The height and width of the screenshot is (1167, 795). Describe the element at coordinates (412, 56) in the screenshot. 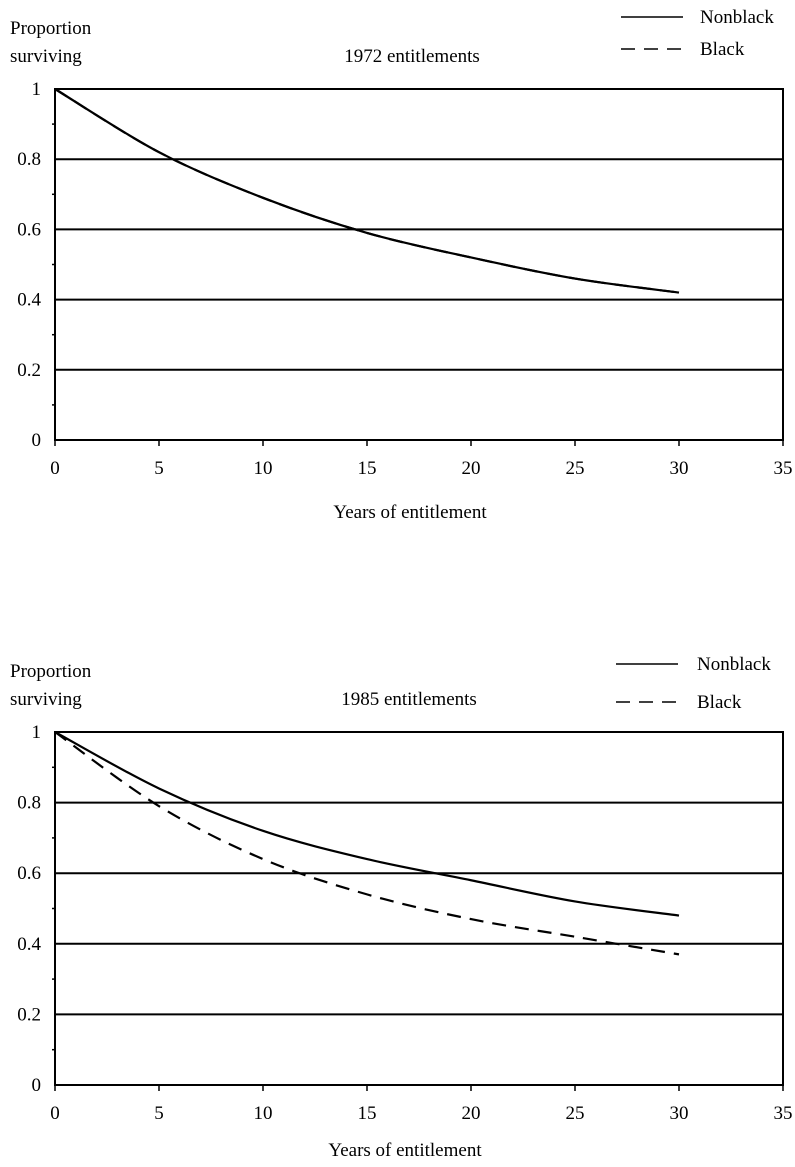

I see `chart-title: 1972 entitlements` at that location.